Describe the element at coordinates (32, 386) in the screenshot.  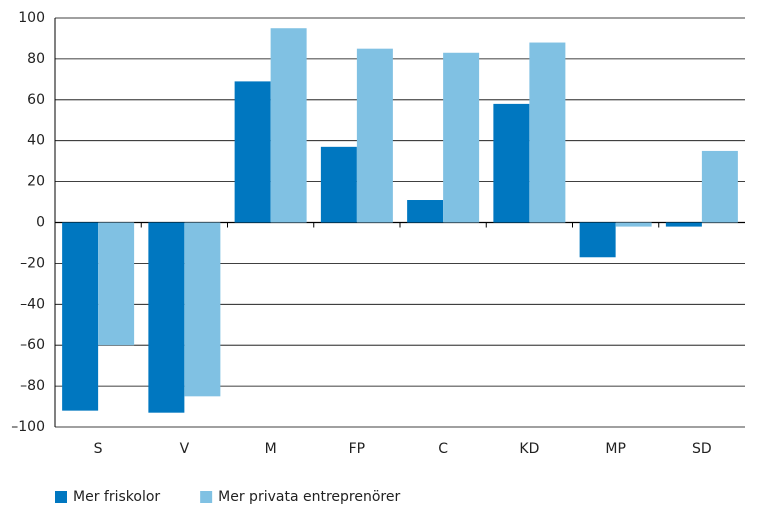
I see `y-tick-label: –80` at that location.